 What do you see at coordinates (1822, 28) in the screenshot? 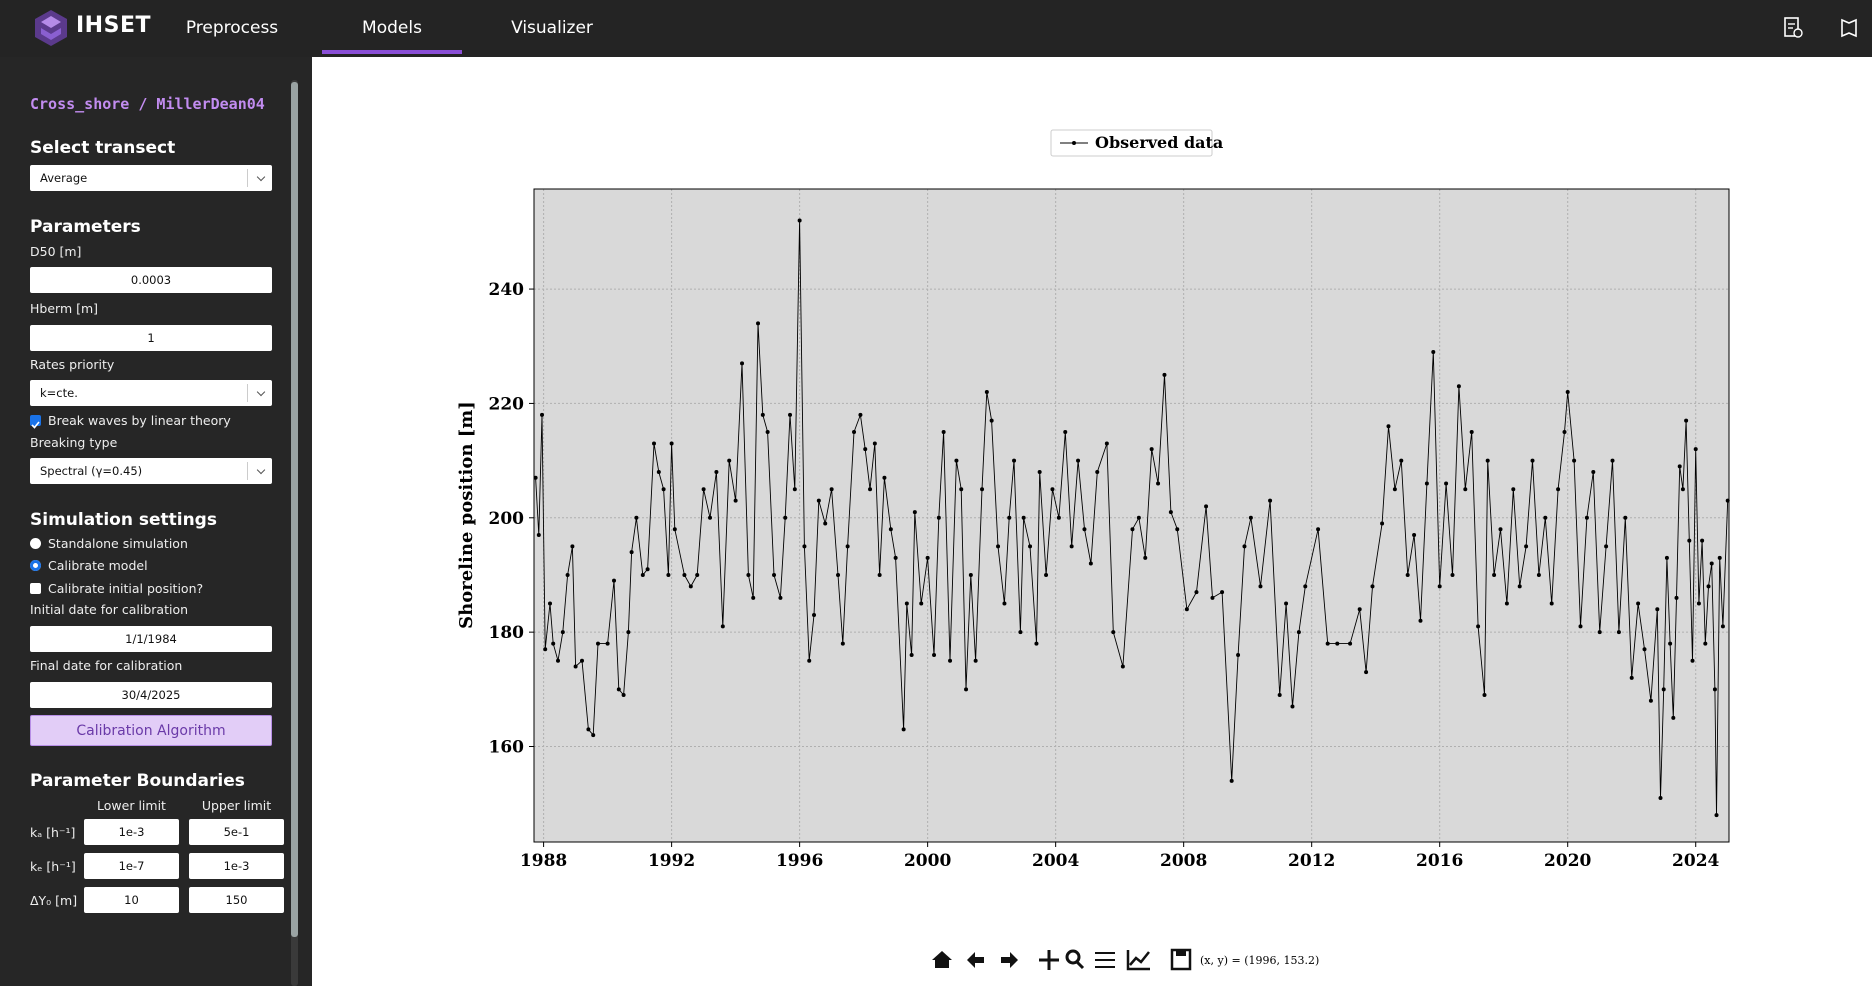
I see `header-icons` at bounding box center [1822, 28].